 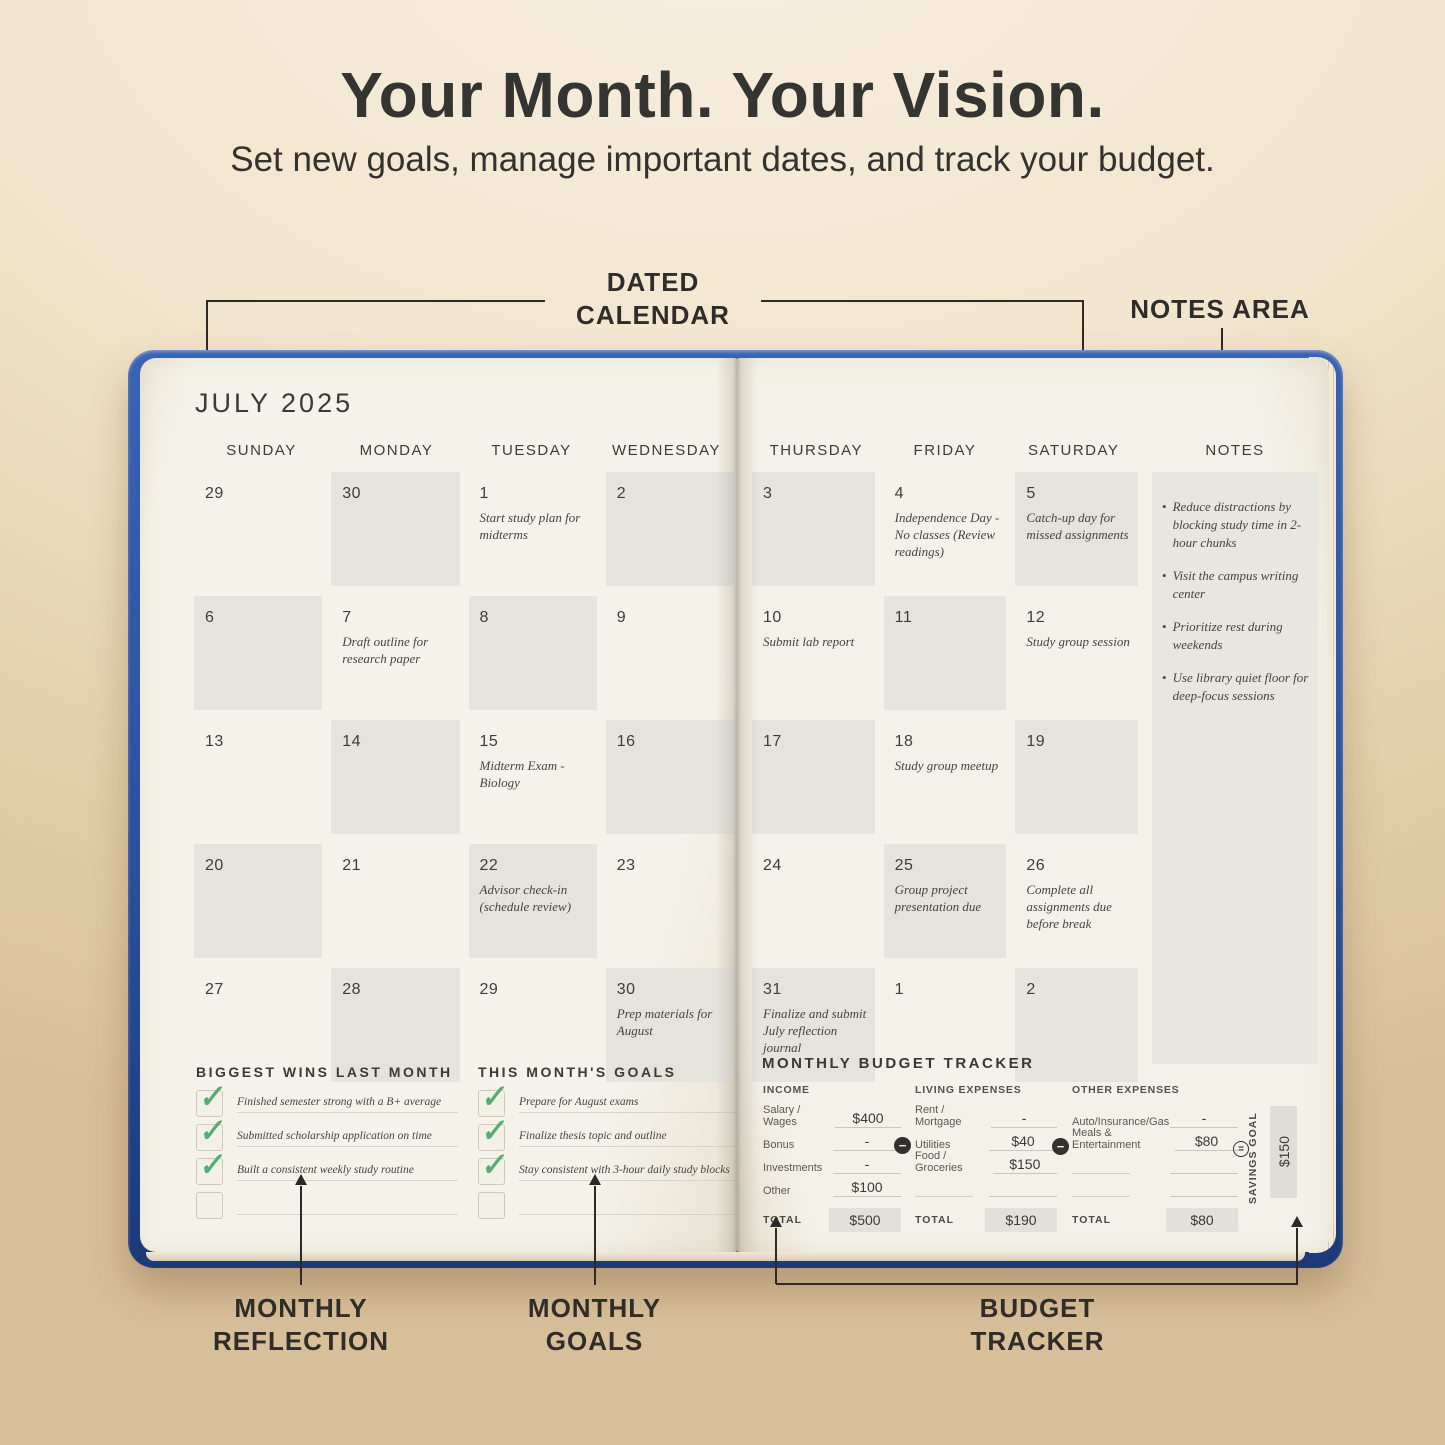 I want to click on calendar-cell: 13, so click(x=258, y=777).